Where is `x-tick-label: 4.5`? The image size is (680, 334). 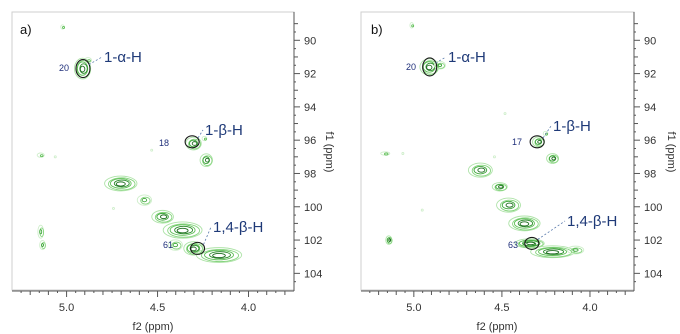 x-tick-label: 4.5 is located at coordinates (501, 308).